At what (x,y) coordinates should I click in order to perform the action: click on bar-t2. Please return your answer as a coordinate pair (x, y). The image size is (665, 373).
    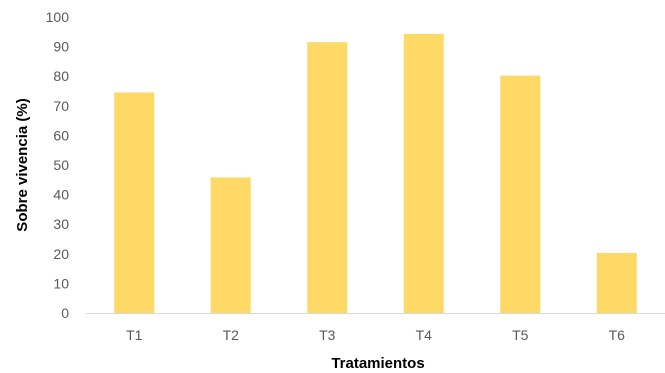
    Looking at the image, I should click on (230, 245).